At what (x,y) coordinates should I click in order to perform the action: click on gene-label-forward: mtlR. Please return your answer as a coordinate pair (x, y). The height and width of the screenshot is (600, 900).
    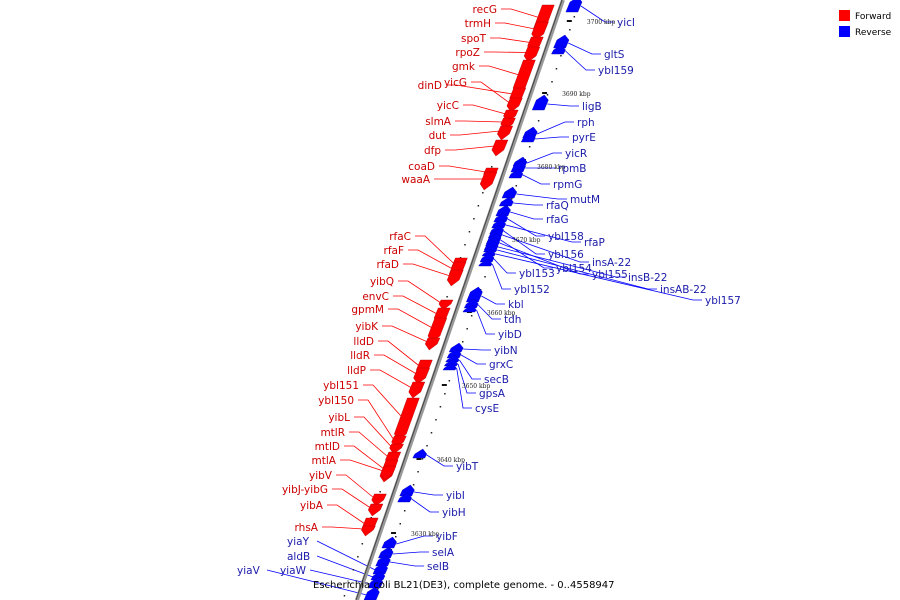
    Looking at the image, I should click on (332, 433).